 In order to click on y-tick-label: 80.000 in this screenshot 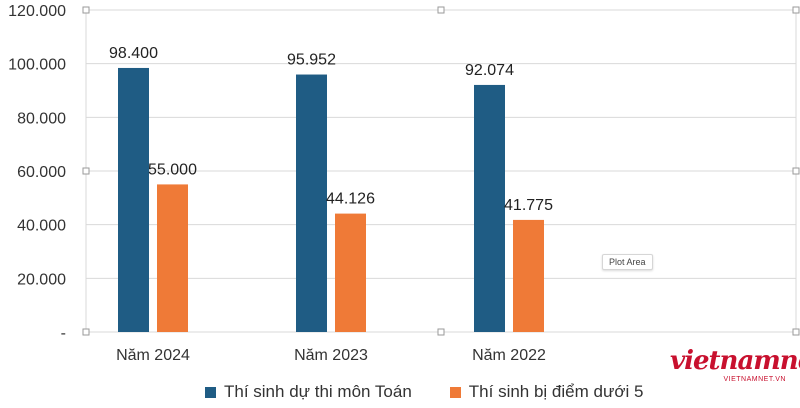, I will do `click(41, 118)`.